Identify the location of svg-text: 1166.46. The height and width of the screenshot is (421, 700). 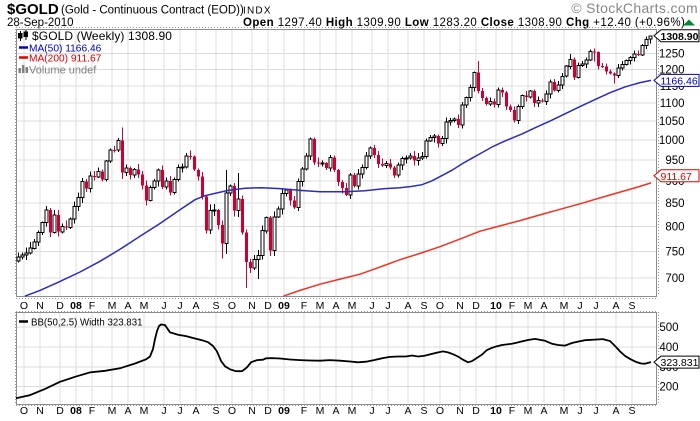
(679, 81).